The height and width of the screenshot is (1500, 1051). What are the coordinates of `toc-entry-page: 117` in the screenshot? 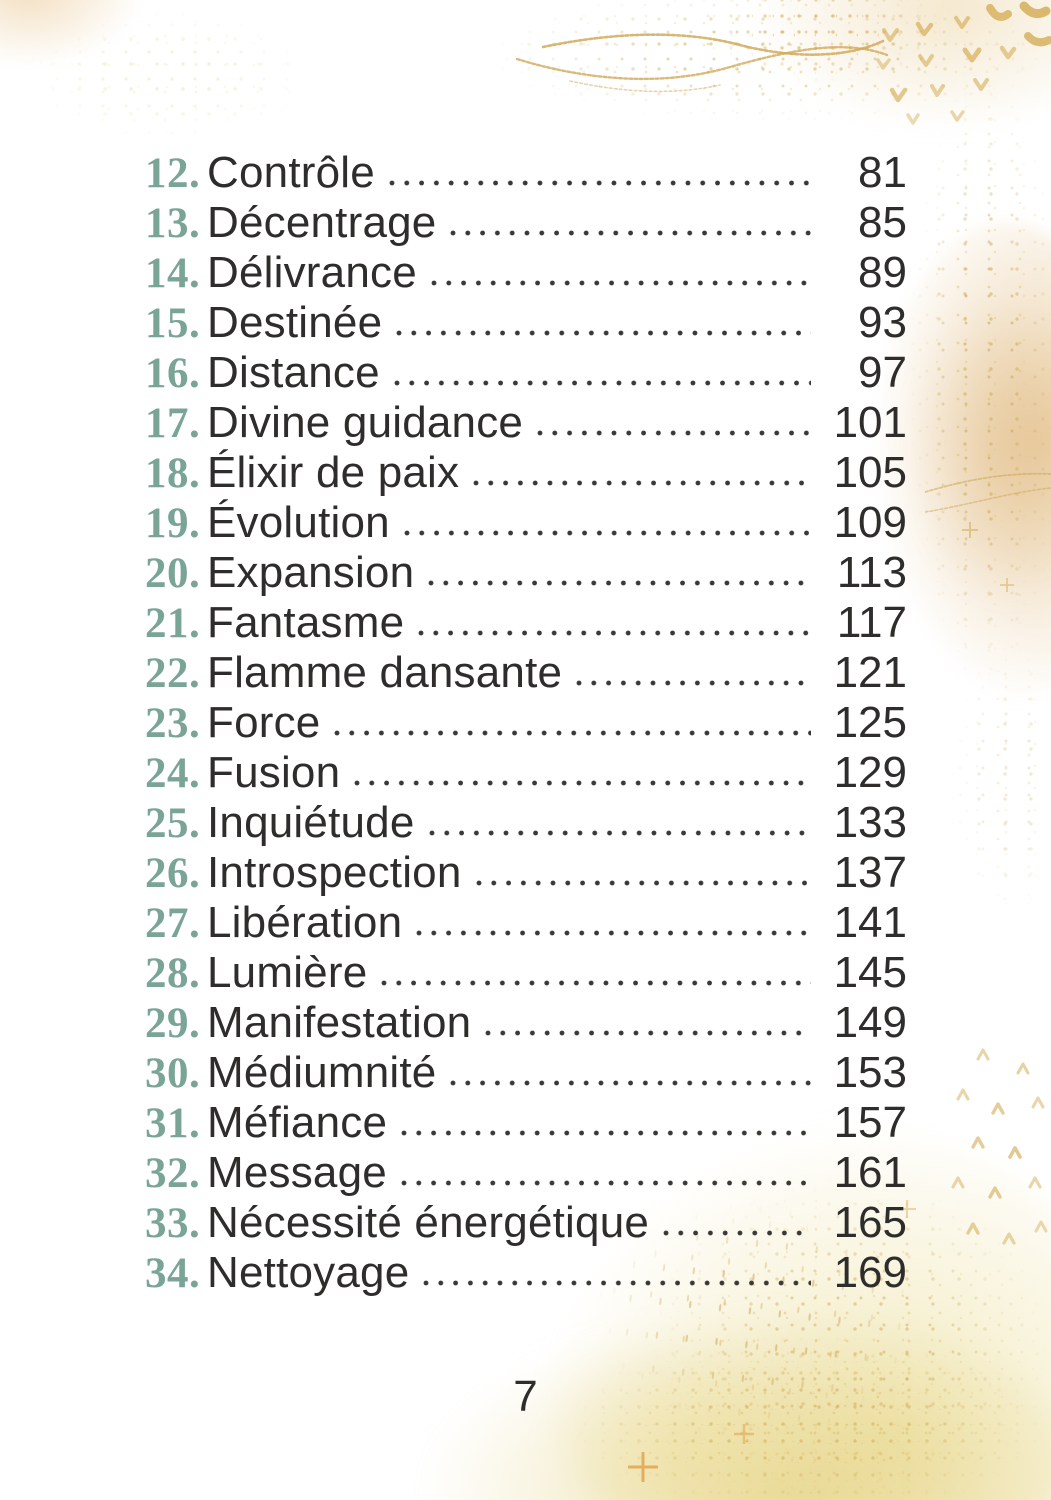 It's located at (871, 622).